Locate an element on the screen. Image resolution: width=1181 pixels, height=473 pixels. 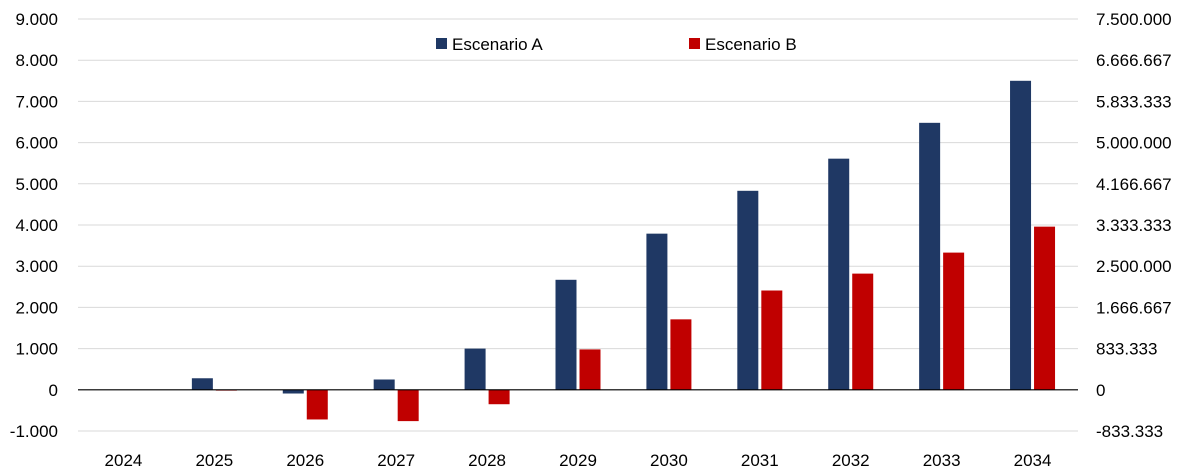
x-tick-label: 2029 is located at coordinates (578, 460).